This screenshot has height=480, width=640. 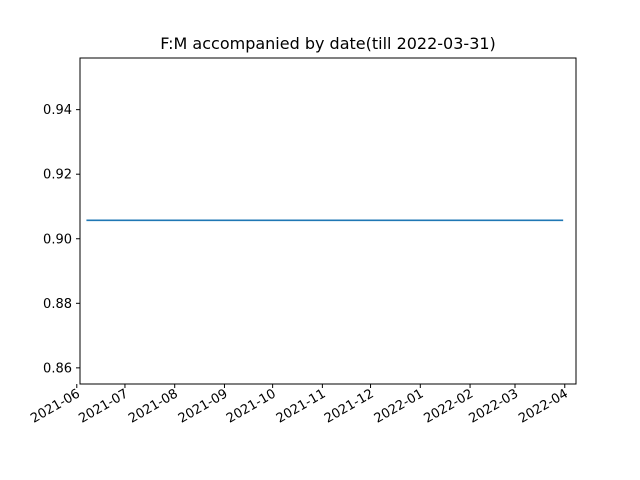 I want to click on y-tick-label: 0.90, so click(x=57, y=239).